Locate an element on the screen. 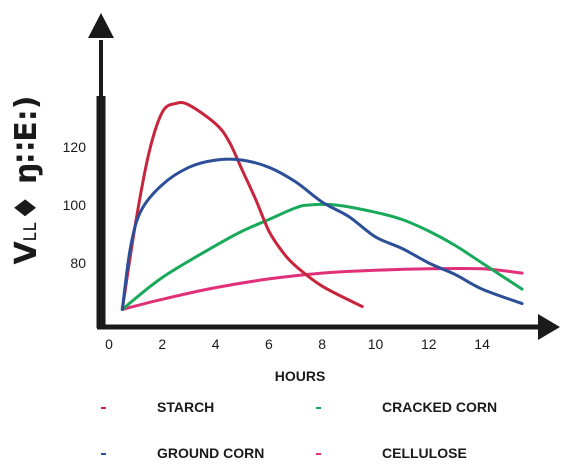 The height and width of the screenshot is (466, 563). x-tick-label: 14 is located at coordinates (482, 344).